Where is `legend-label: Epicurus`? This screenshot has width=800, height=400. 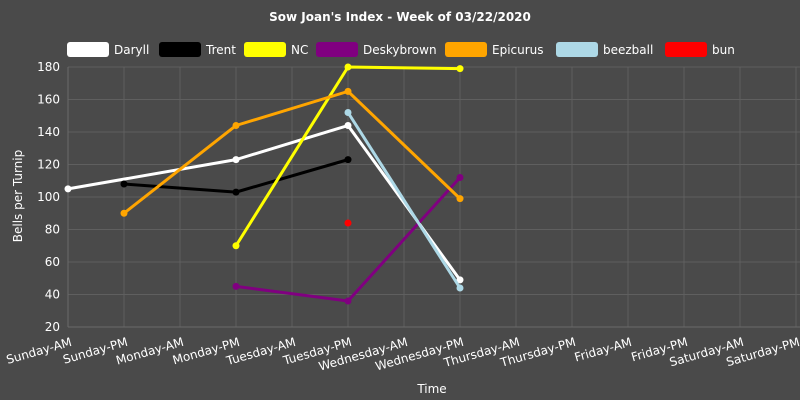 legend-label: Epicurus is located at coordinates (518, 50).